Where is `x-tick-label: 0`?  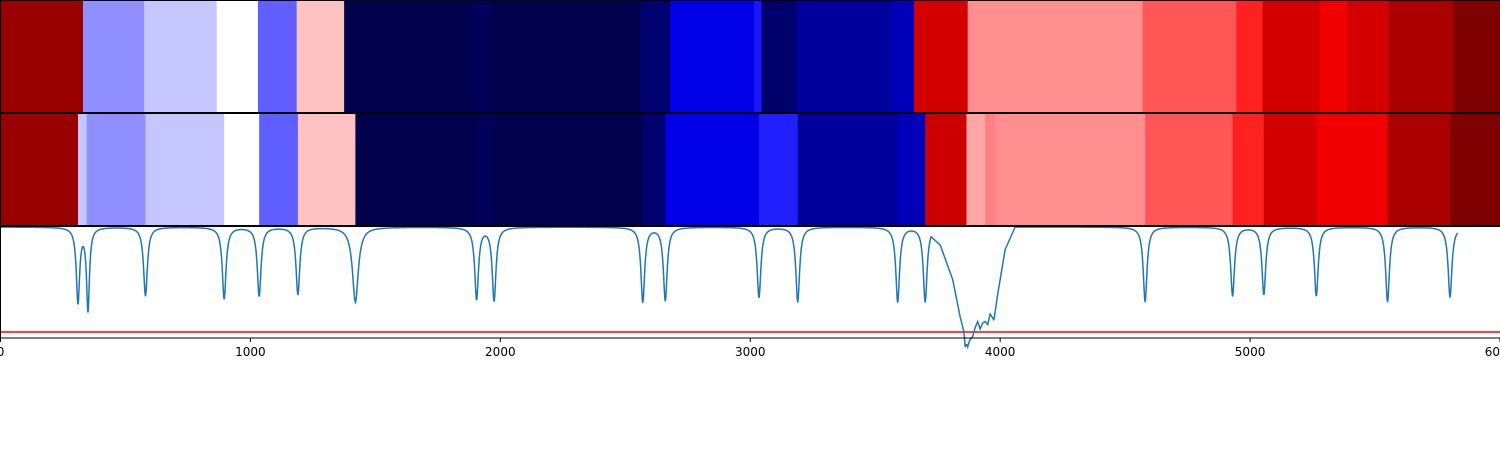 x-tick-label: 0 is located at coordinates (2, 352).